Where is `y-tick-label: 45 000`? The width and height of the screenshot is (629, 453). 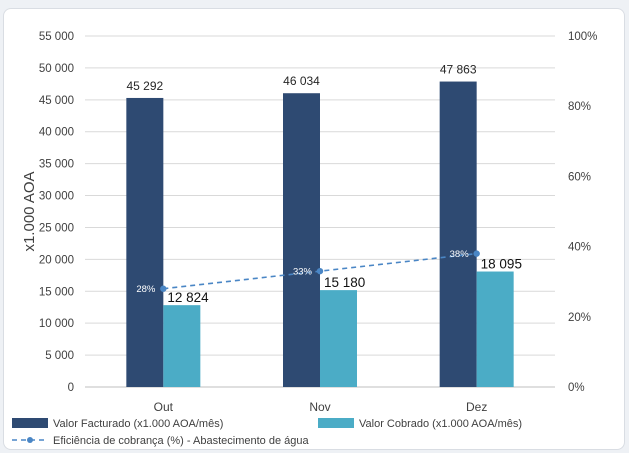 y-tick-label: 45 000 is located at coordinates (56, 101).